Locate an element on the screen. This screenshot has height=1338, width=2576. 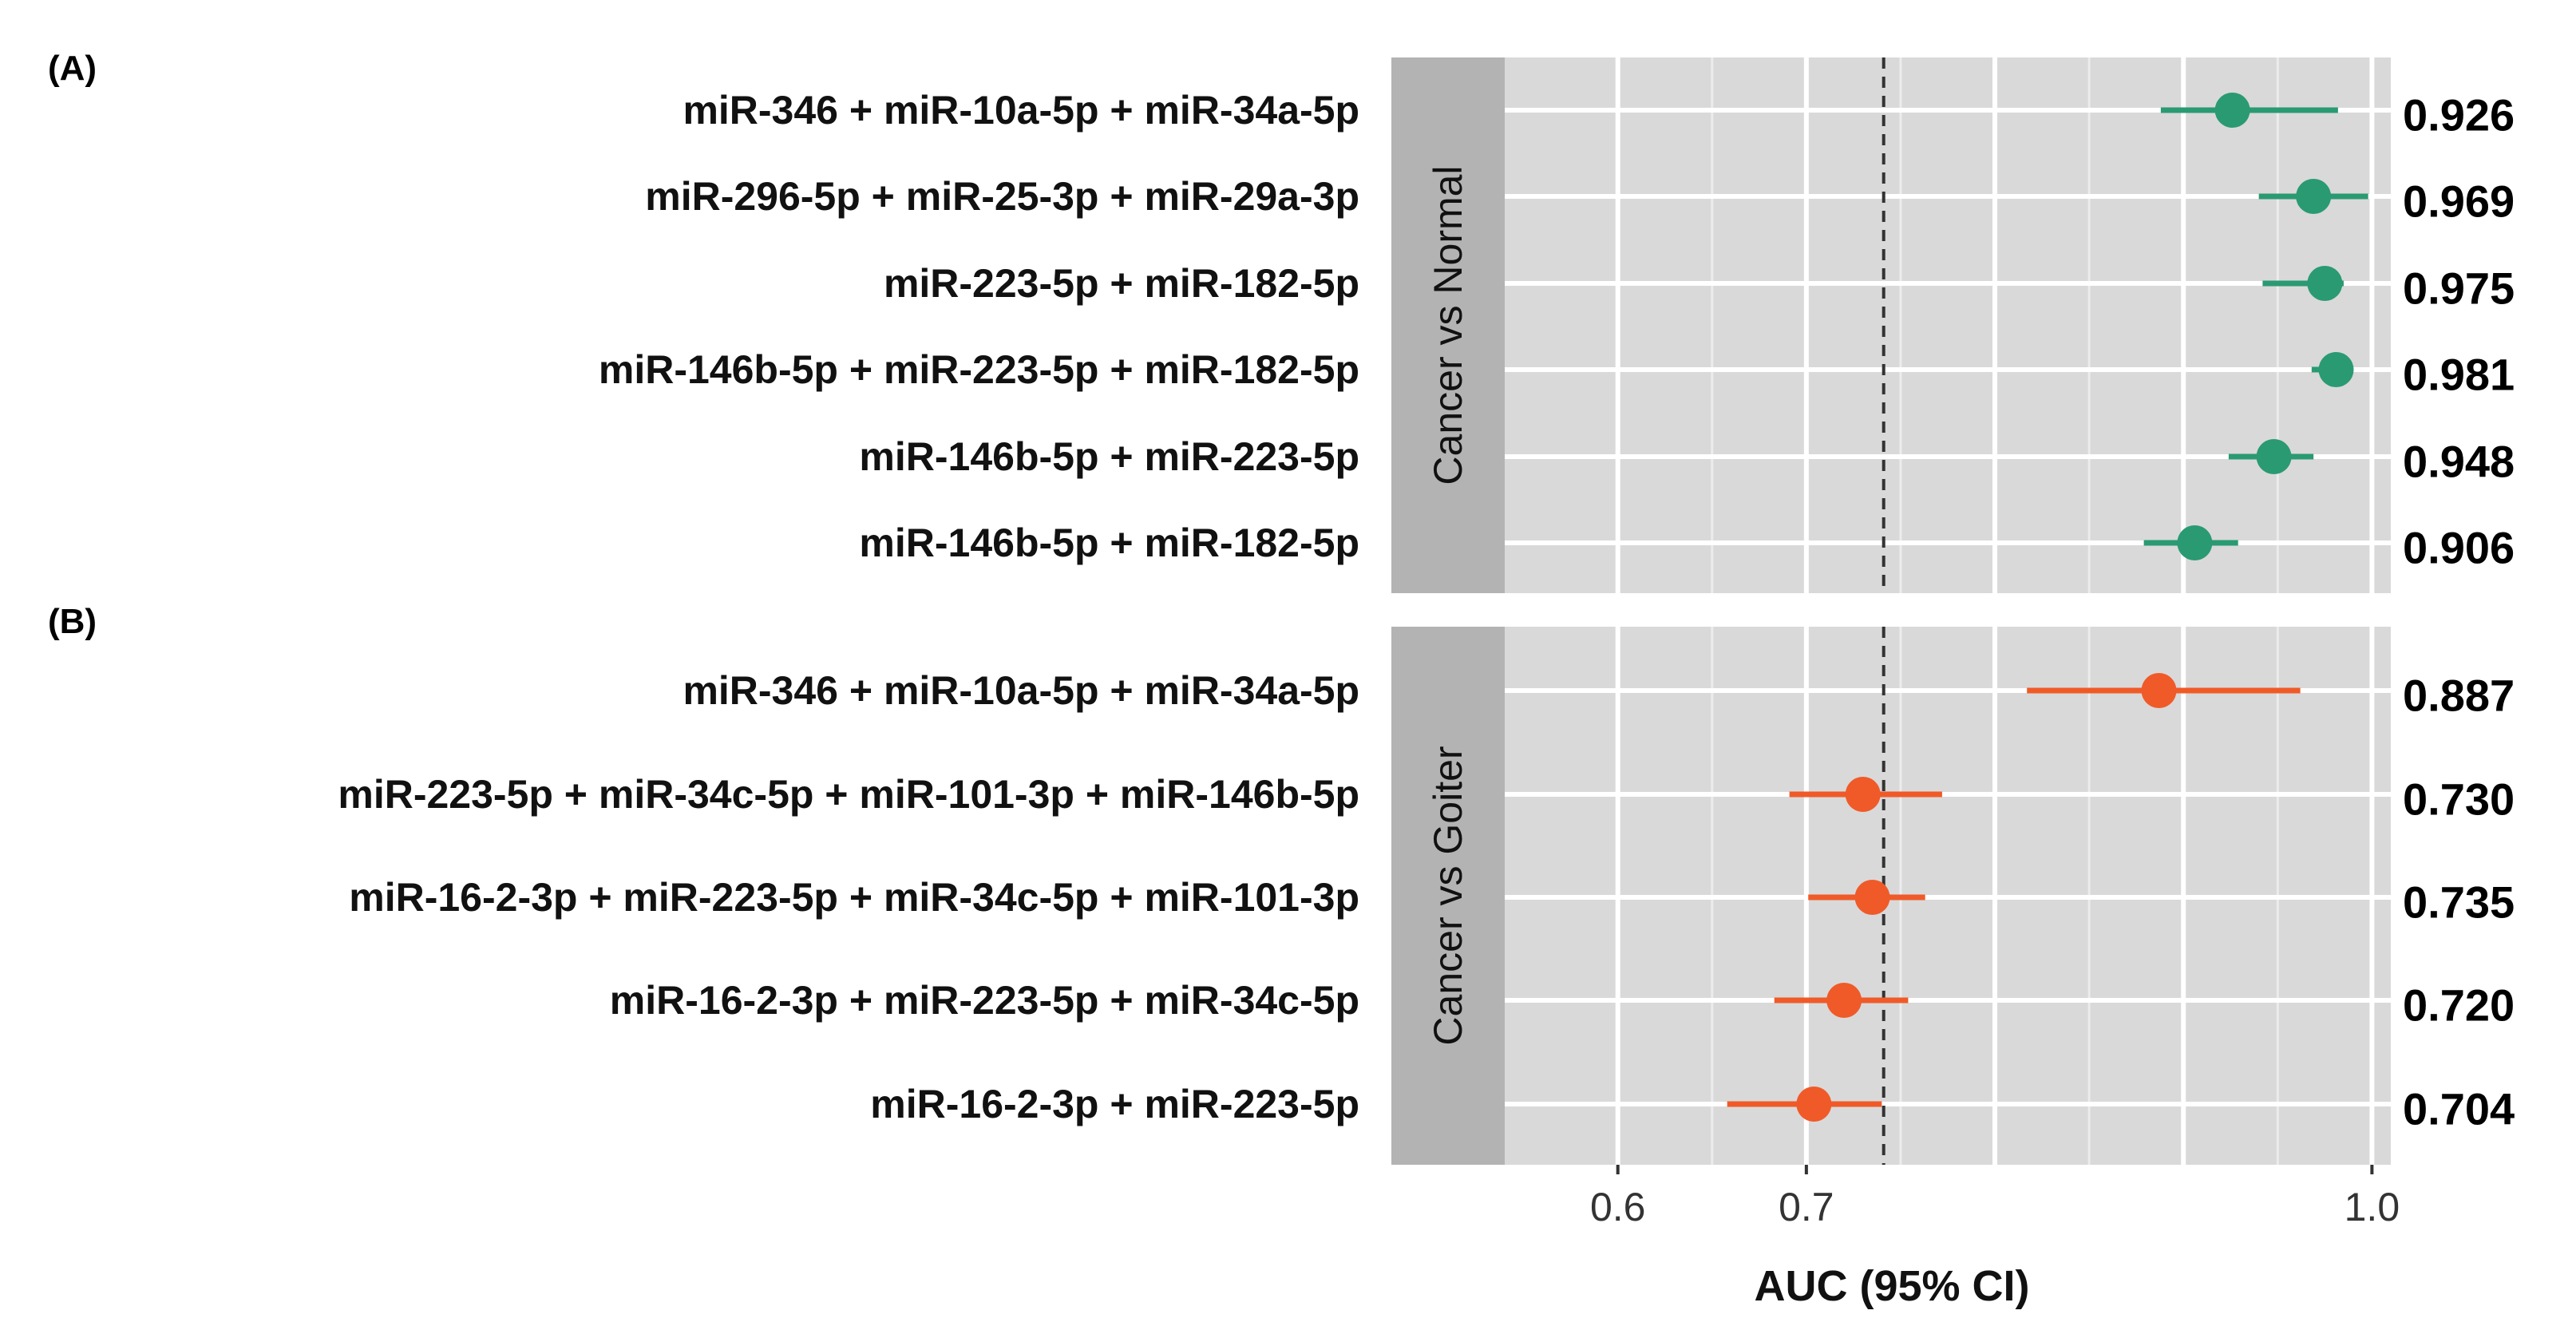
auc-value-label: 0.704 is located at coordinates (2459, 1109).